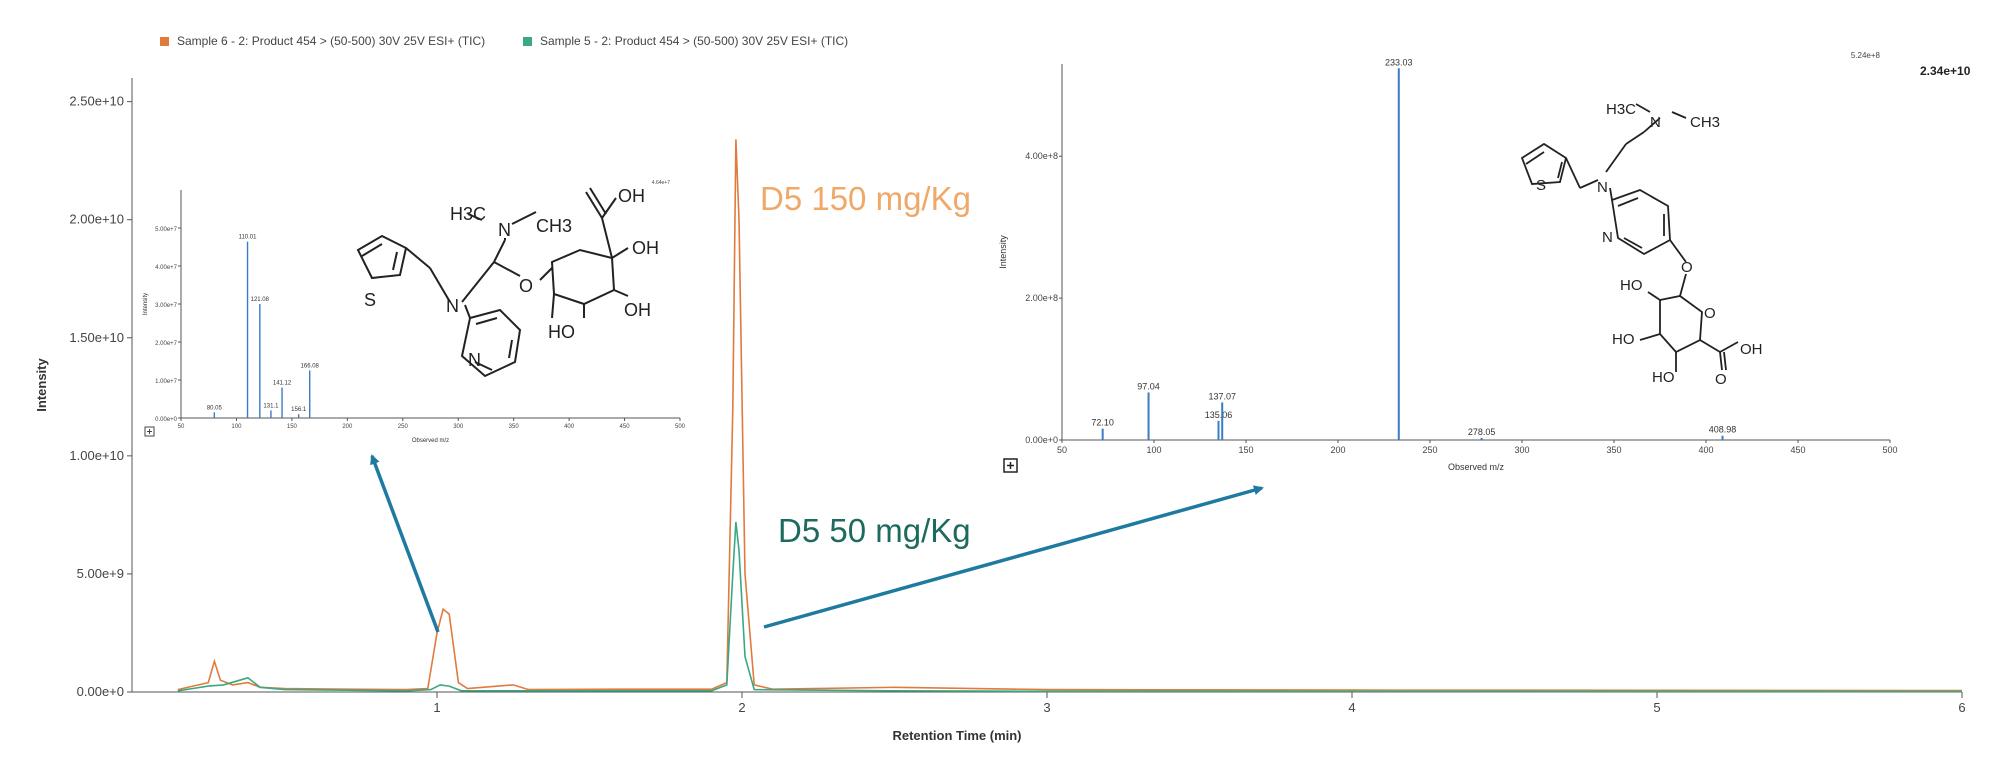 Image resolution: width=2000 pixels, height=767 pixels. Describe the element at coordinates (96, 101) in the screenshot. I see `y-tick-label: 2.50e+10` at that location.